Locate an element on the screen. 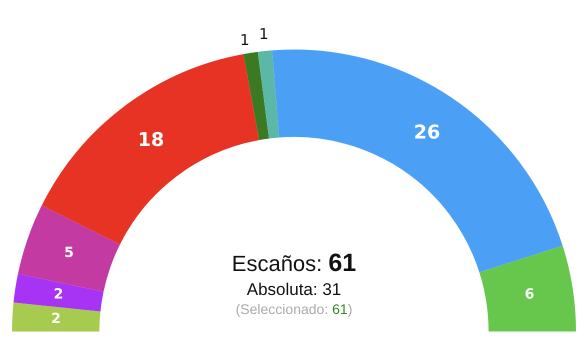 The height and width of the screenshot is (353, 588). data-label: 5 is located at coordinates (69, 252).